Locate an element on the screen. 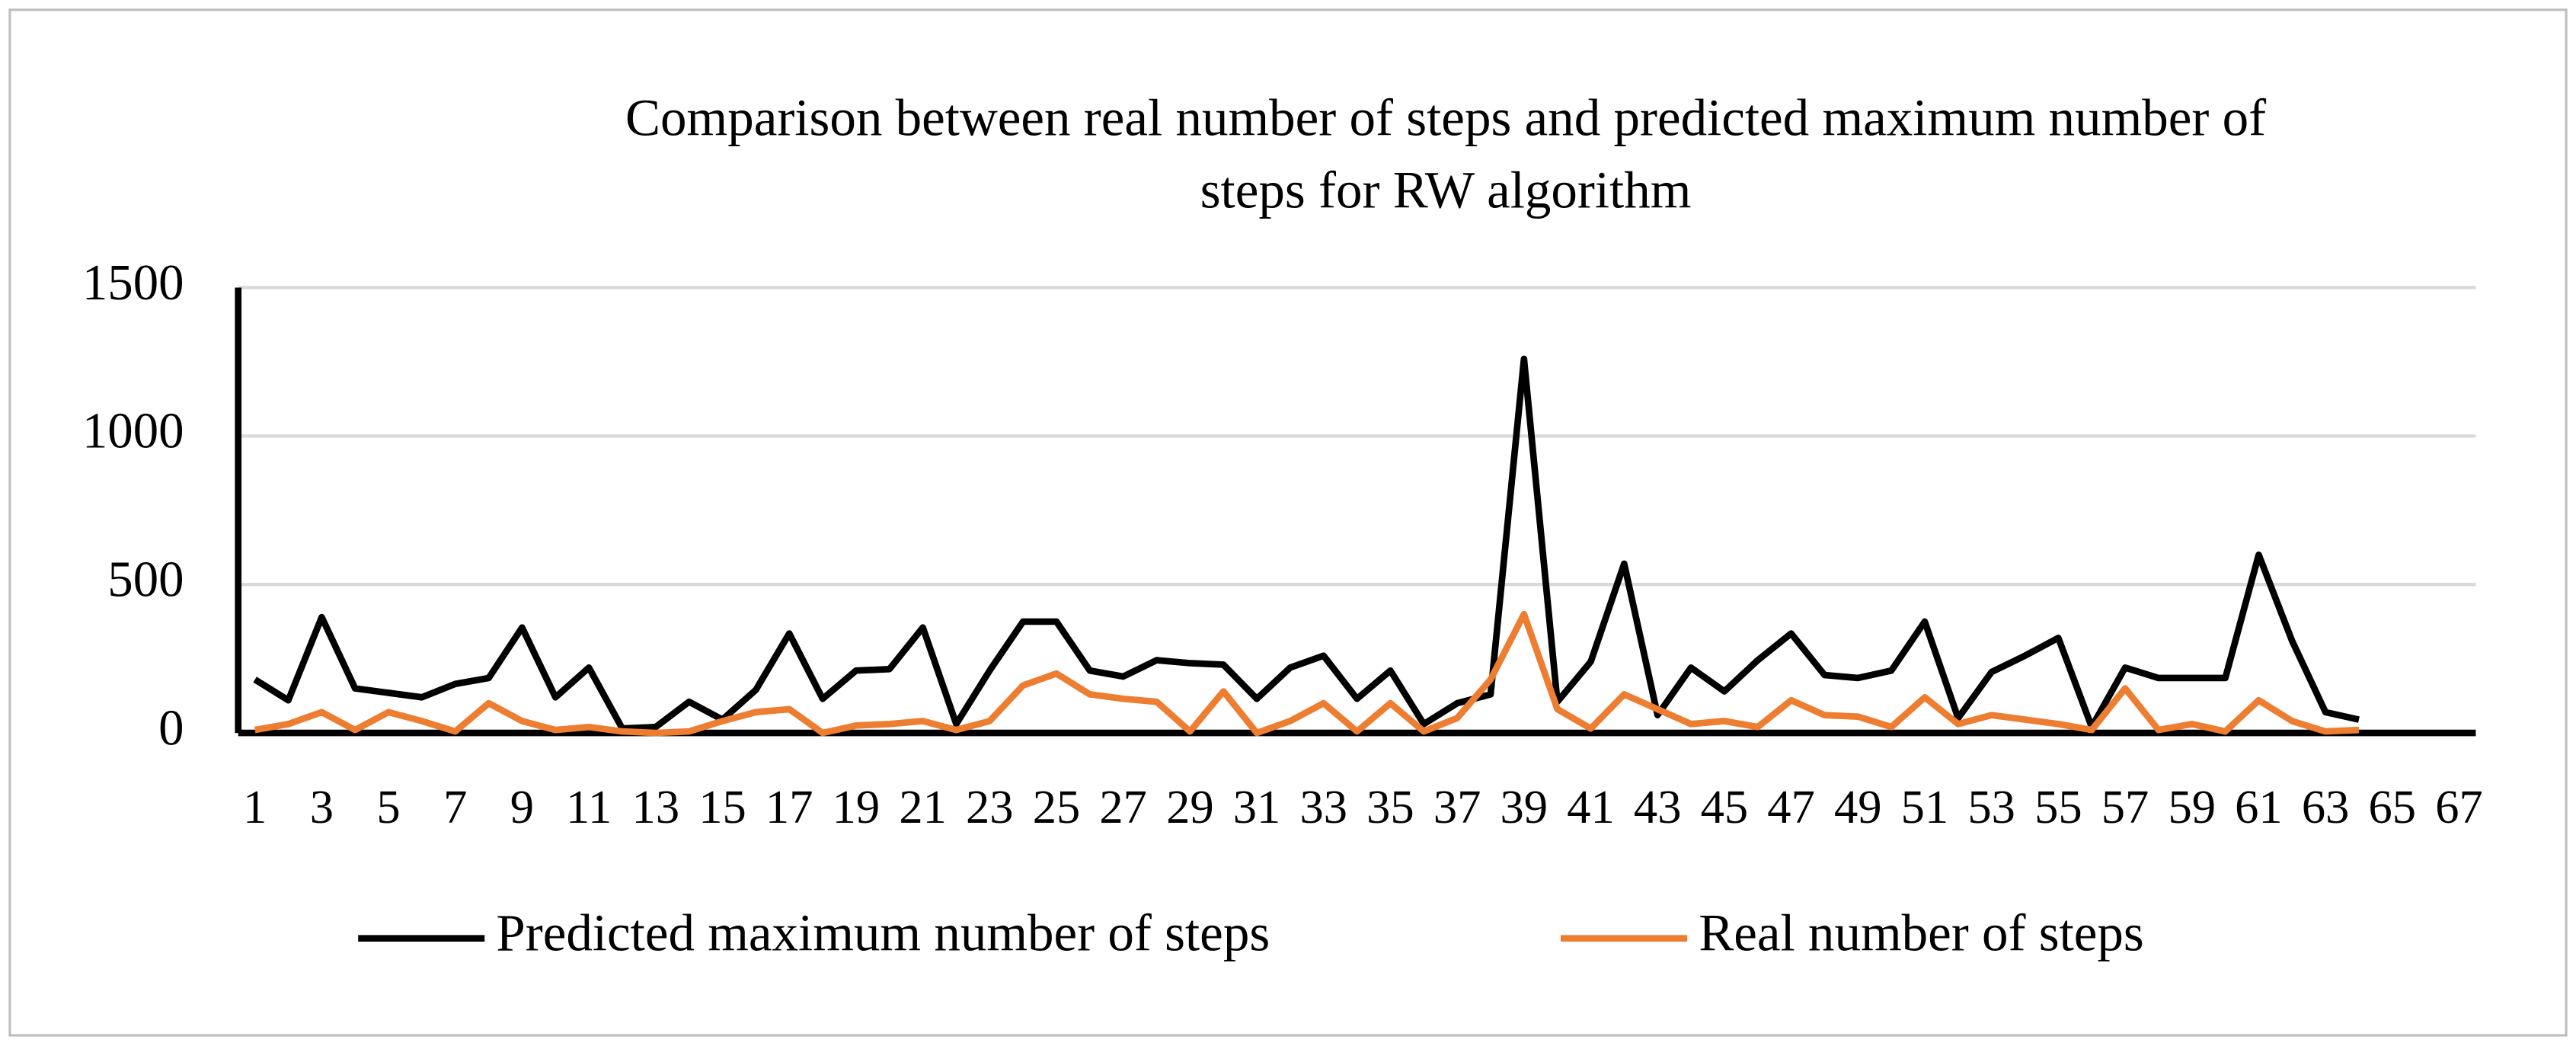 The width and height of the screenshot is (2576, 1046). legend-label: Predicted maximum number of steps is located at coordinates (883, 933).